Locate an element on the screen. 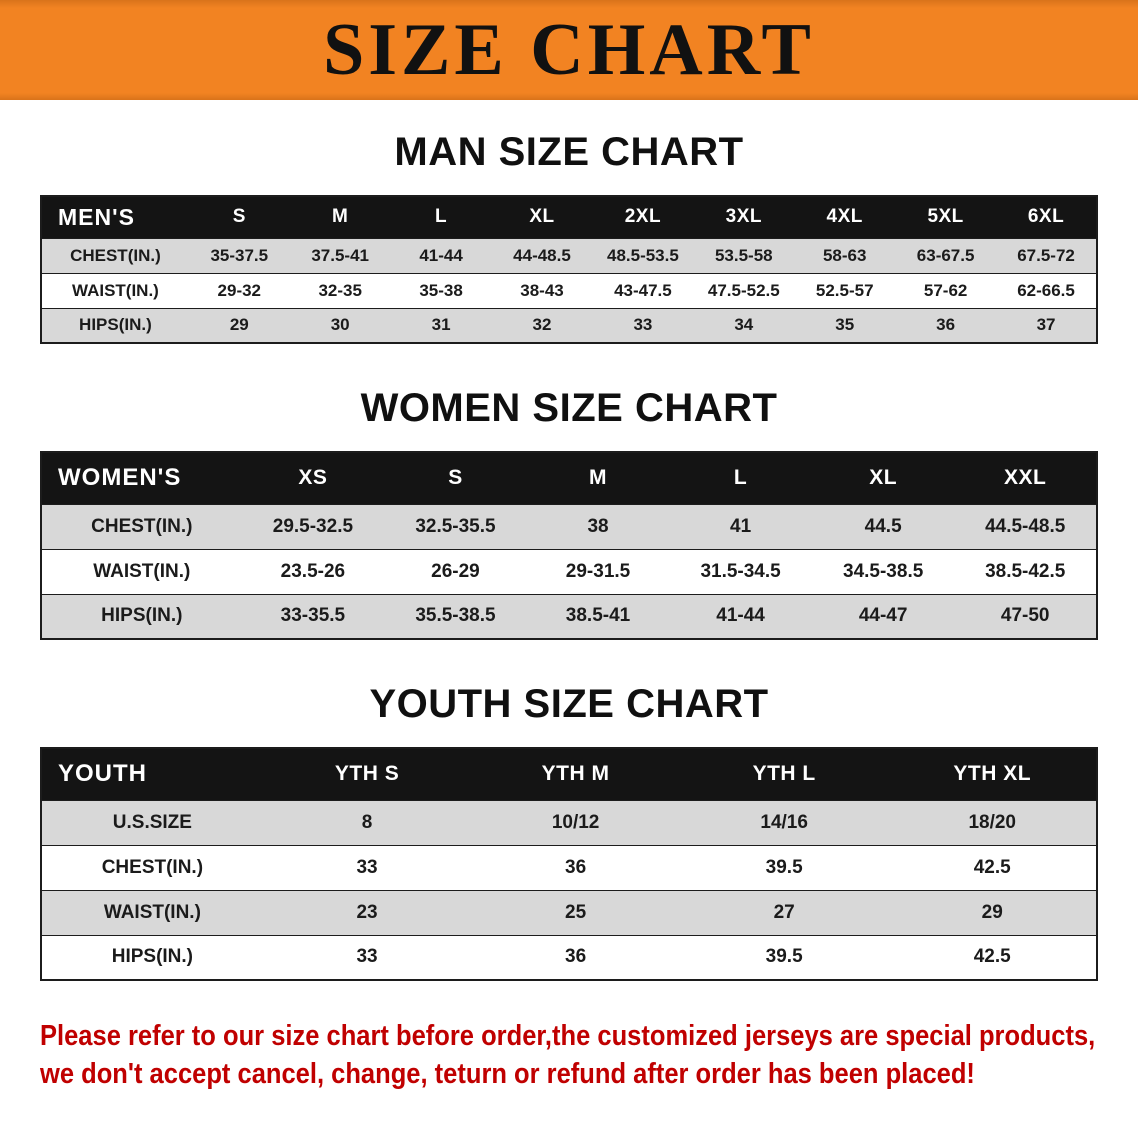 Image resolution: width=1138 pixels, height=1132 pixels. size-column-header: YTH M is located at coordinates (575, 774).